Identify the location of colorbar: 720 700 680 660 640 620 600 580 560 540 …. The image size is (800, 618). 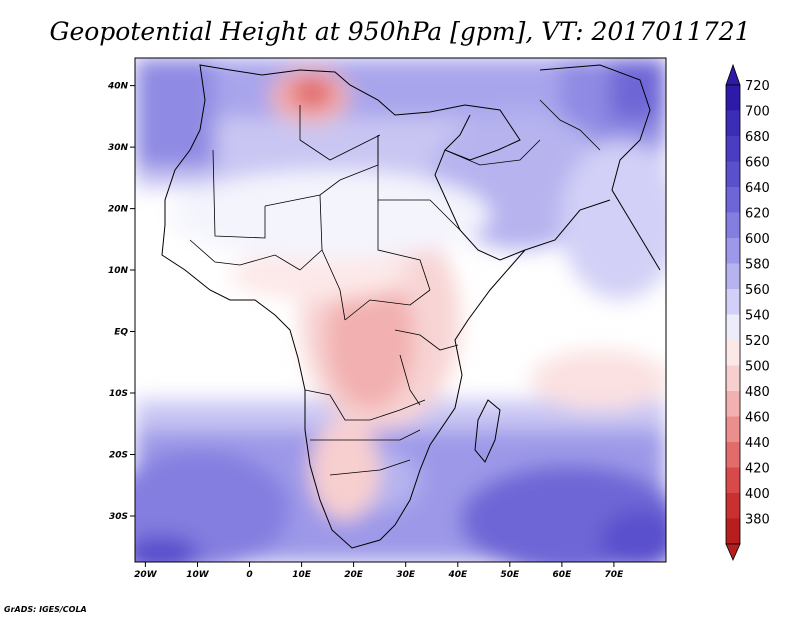
(747, 312).